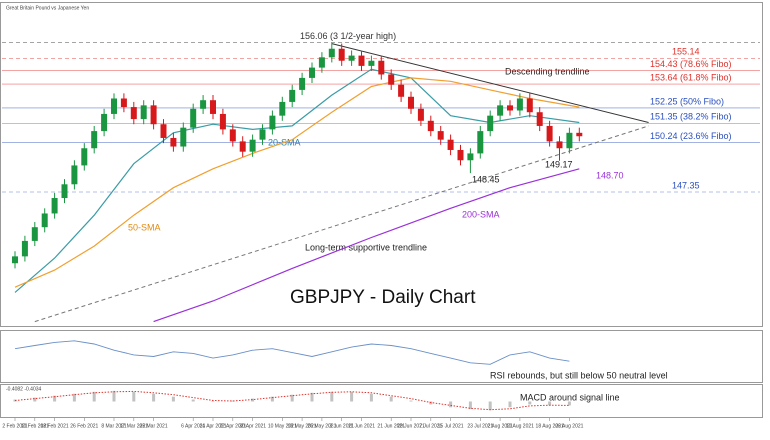  What do you see at coordinates (569, 426) in the screenshot?
I see `x-tick-label: 26 Aug 2021` at bounding box center [569, 426].